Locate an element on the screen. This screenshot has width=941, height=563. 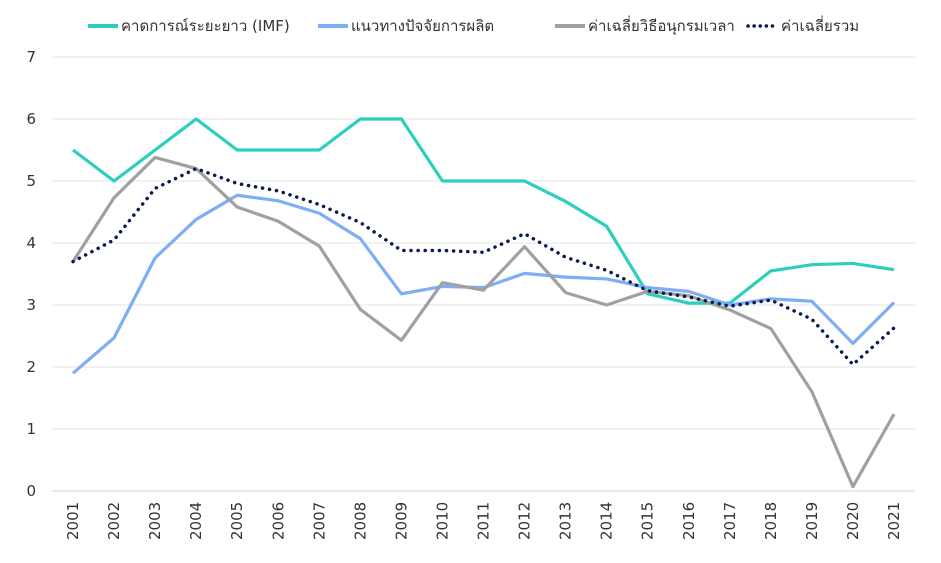
y-tick-label: 1 is located at coordinates (31, 429).